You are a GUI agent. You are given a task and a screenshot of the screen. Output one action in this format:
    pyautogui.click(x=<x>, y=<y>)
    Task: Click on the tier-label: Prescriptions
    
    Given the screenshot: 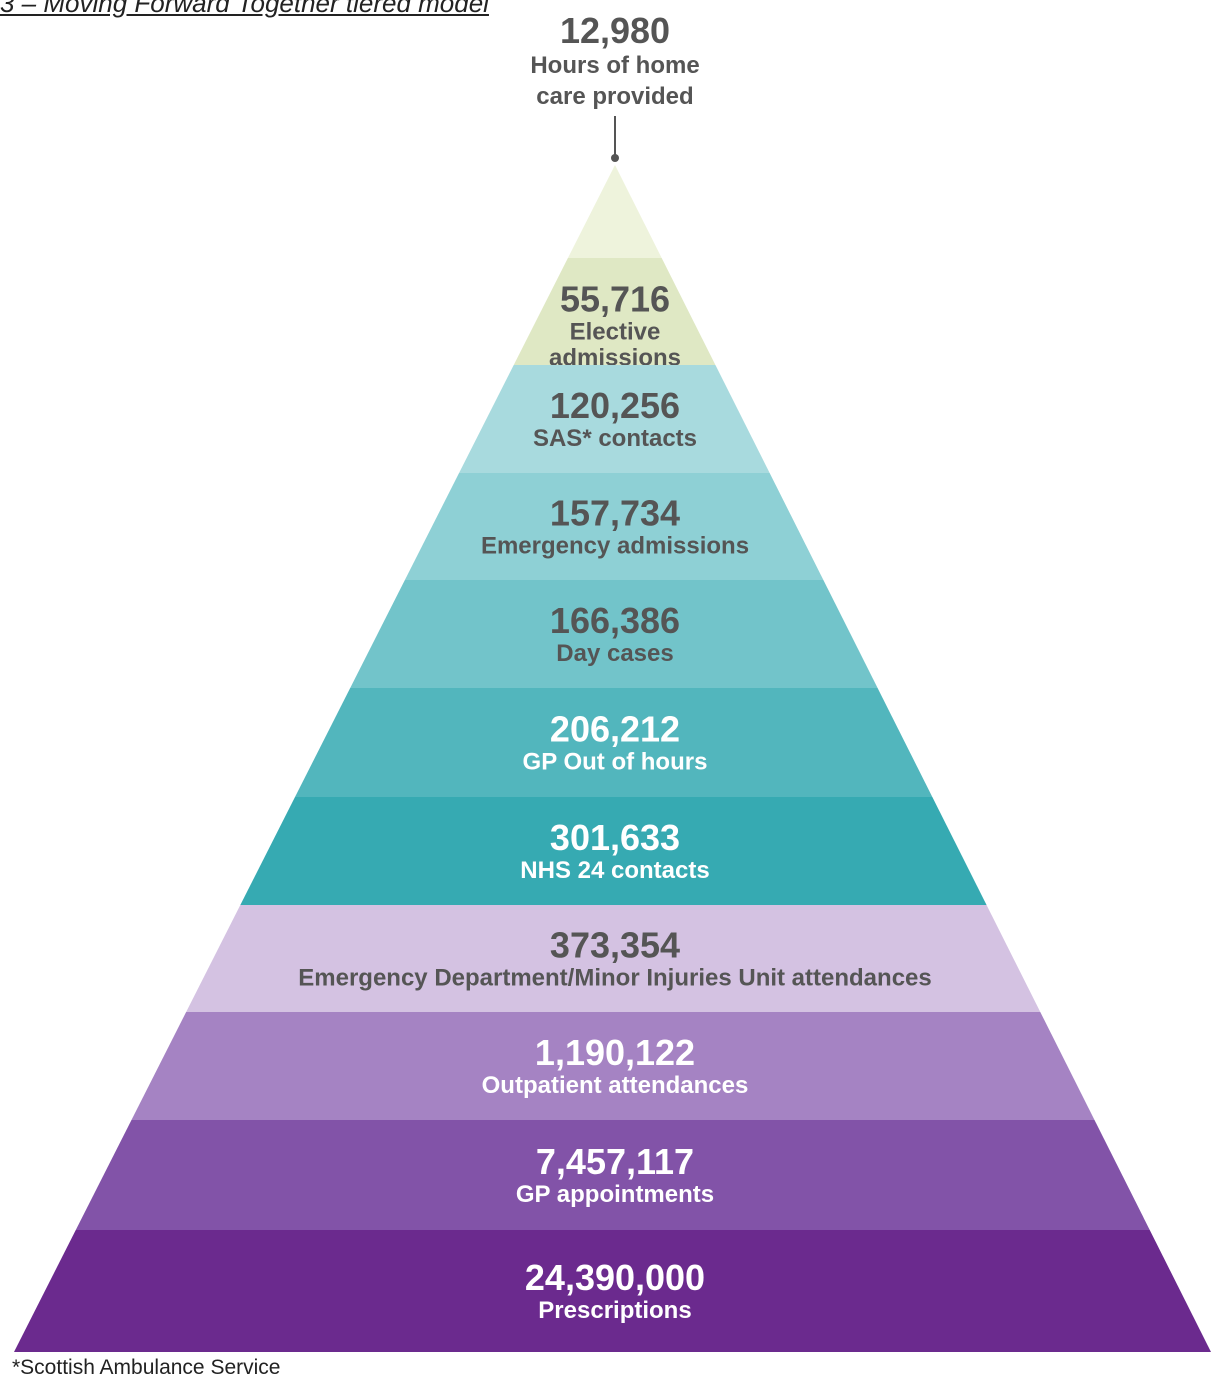 What is the action you would take?
    pyautogui.click(x=614, y=1310)
    